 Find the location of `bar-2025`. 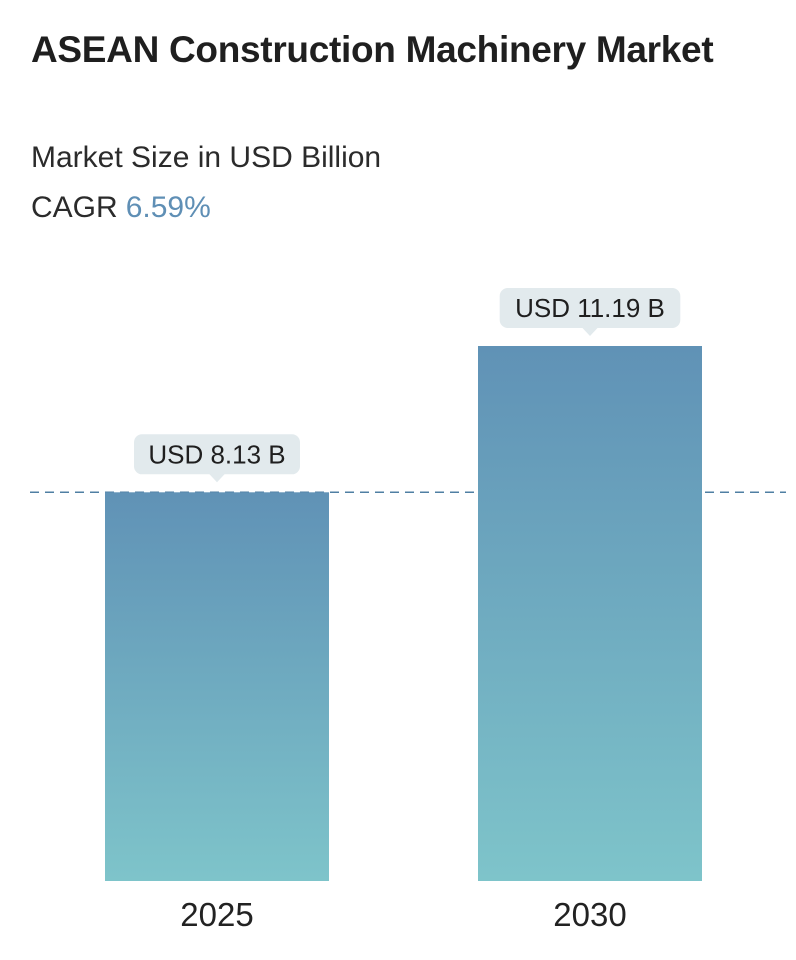

bar-2025 is located at coordinates (217, 686).